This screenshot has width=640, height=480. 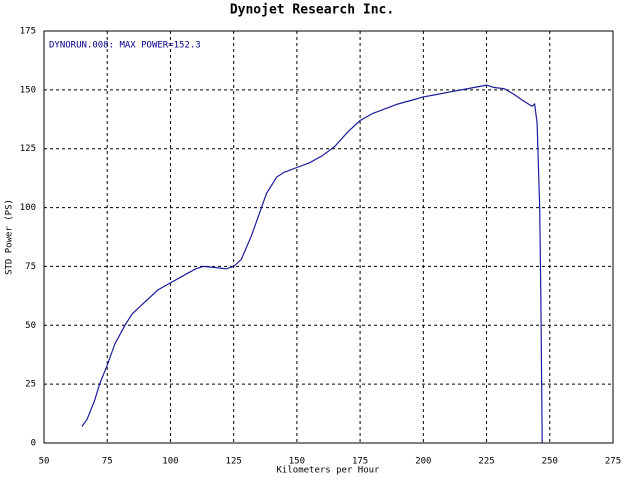 What do you see at coordinates (312, 10) in the screenshot?
I see `chart-title: Dynojet Research Inc.` at bounding box center [312, 10].